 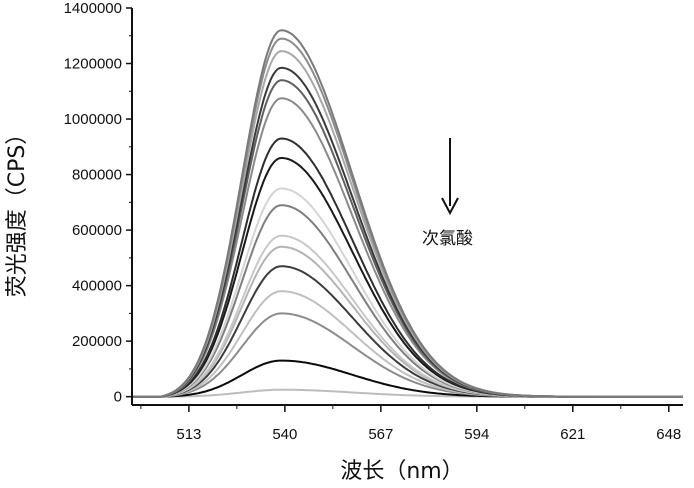 I want to click on y-tick-label: 200000, so click(x=97, y=341).